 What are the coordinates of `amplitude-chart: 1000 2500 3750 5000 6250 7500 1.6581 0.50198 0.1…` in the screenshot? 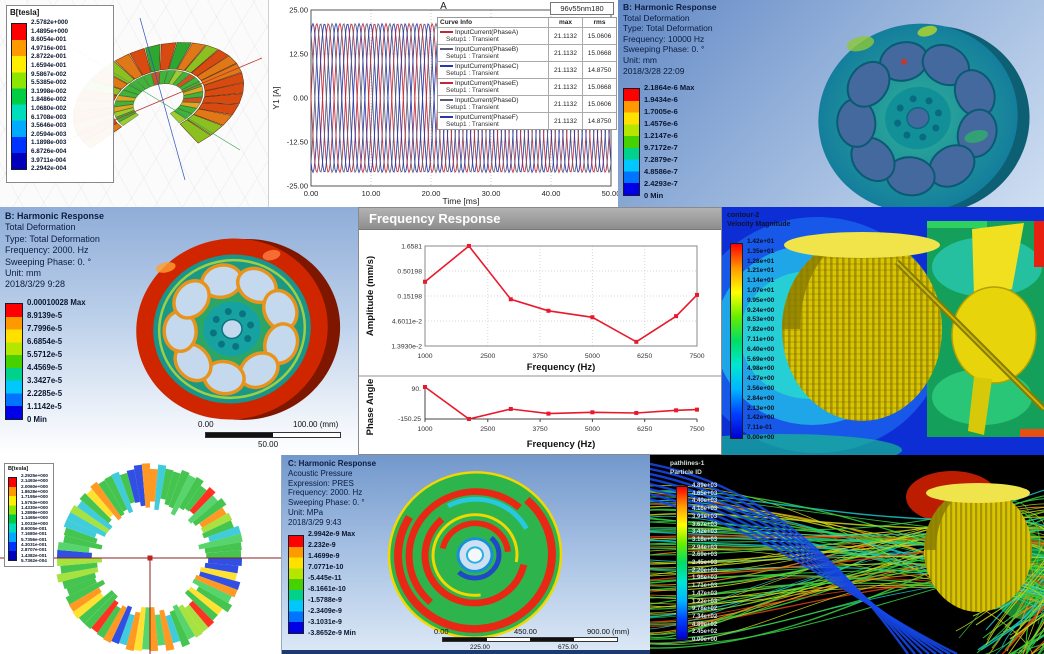 It's located at (535, 308).